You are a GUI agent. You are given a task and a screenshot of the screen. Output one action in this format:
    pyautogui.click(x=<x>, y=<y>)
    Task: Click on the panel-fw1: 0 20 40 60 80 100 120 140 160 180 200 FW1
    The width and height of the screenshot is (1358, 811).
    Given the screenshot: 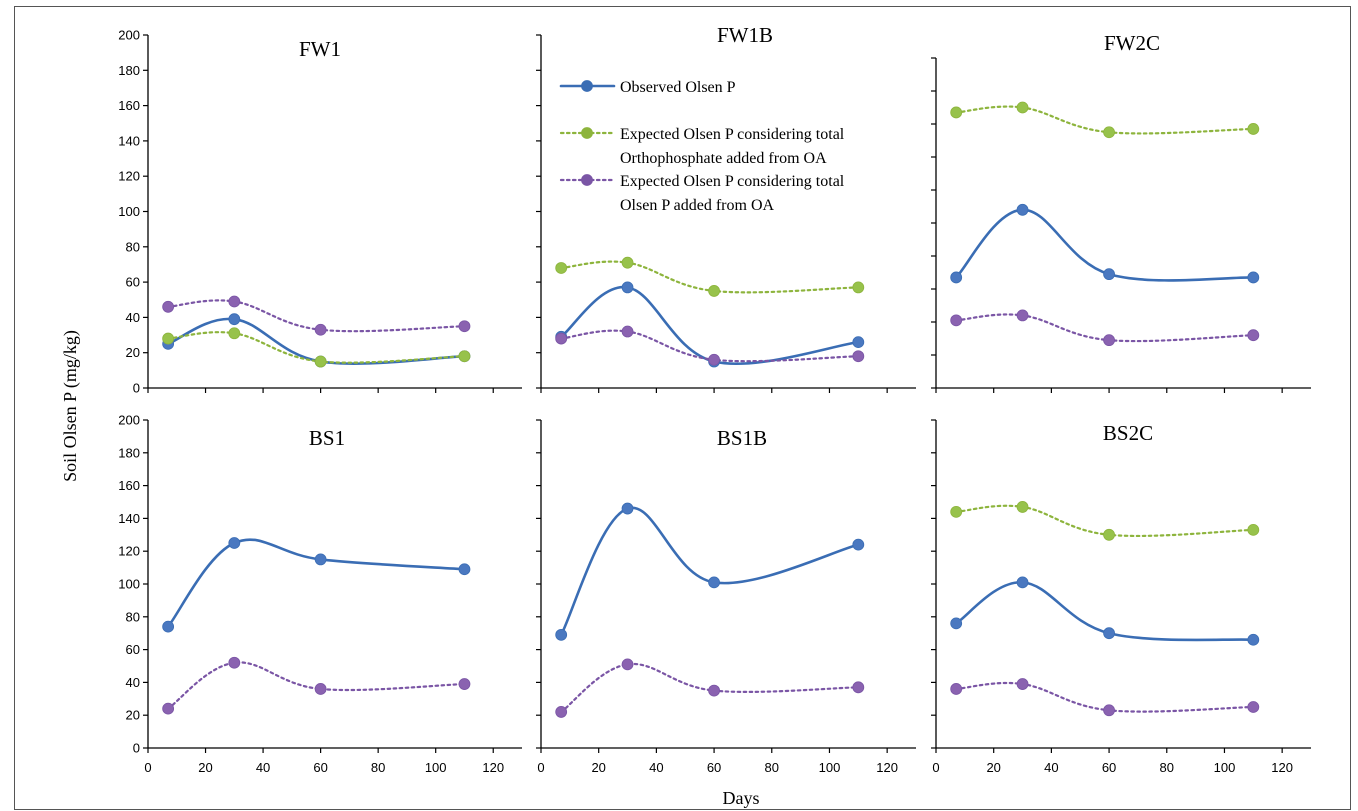 What is the action you would take?
    pyautogui.click(x=320, y=212)
    